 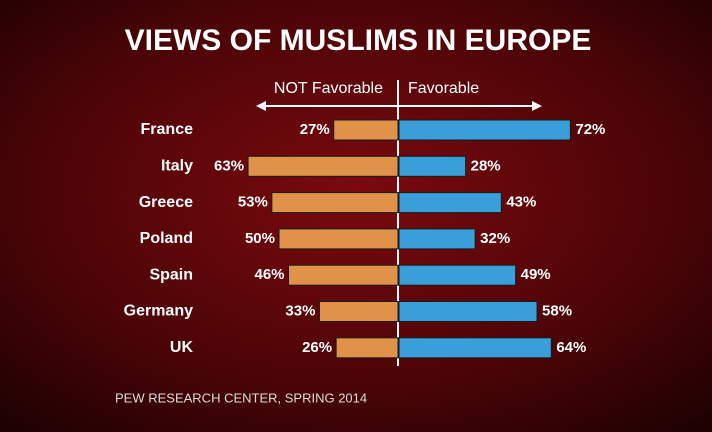 I want to click on value-label: 64%, so click(x=571, y=347).